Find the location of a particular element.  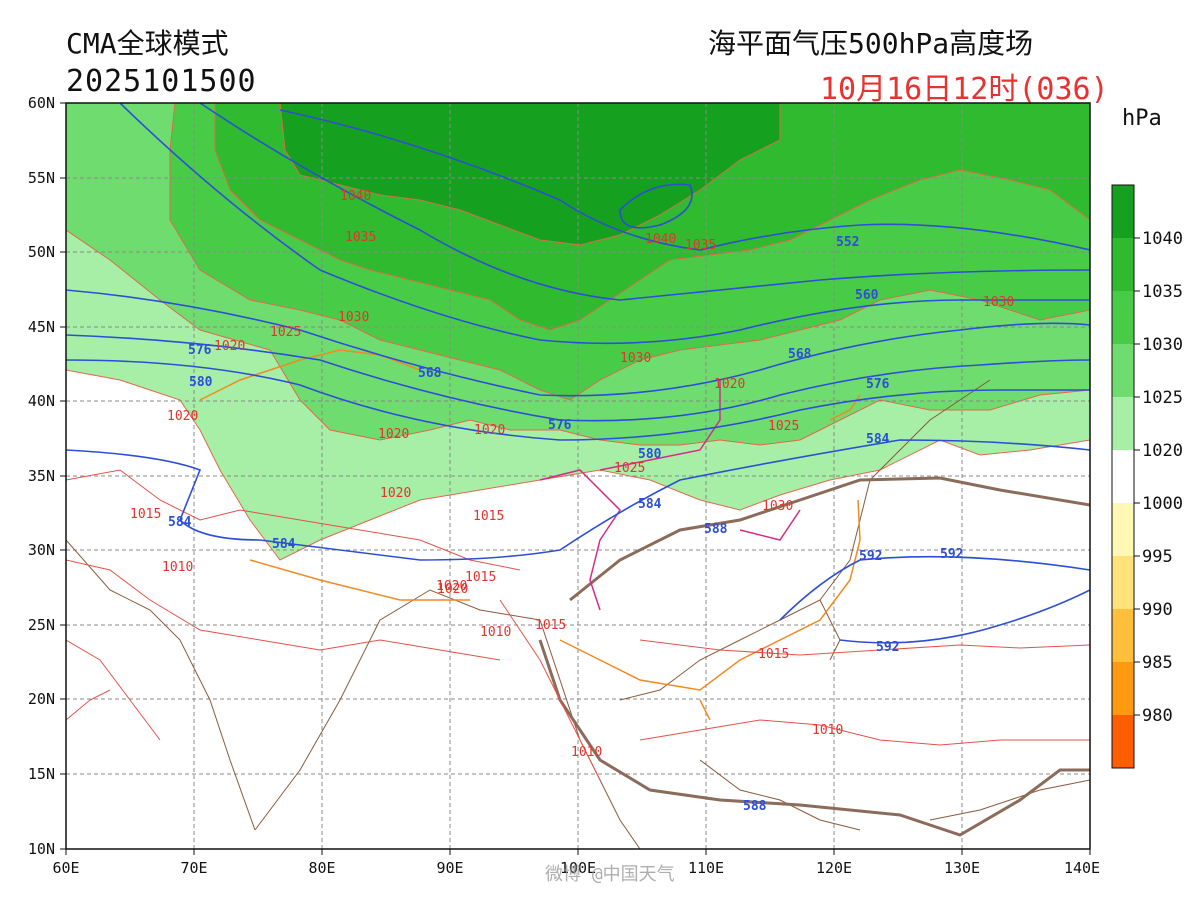

lat-label: 20N is located at coordinates (41, 699).